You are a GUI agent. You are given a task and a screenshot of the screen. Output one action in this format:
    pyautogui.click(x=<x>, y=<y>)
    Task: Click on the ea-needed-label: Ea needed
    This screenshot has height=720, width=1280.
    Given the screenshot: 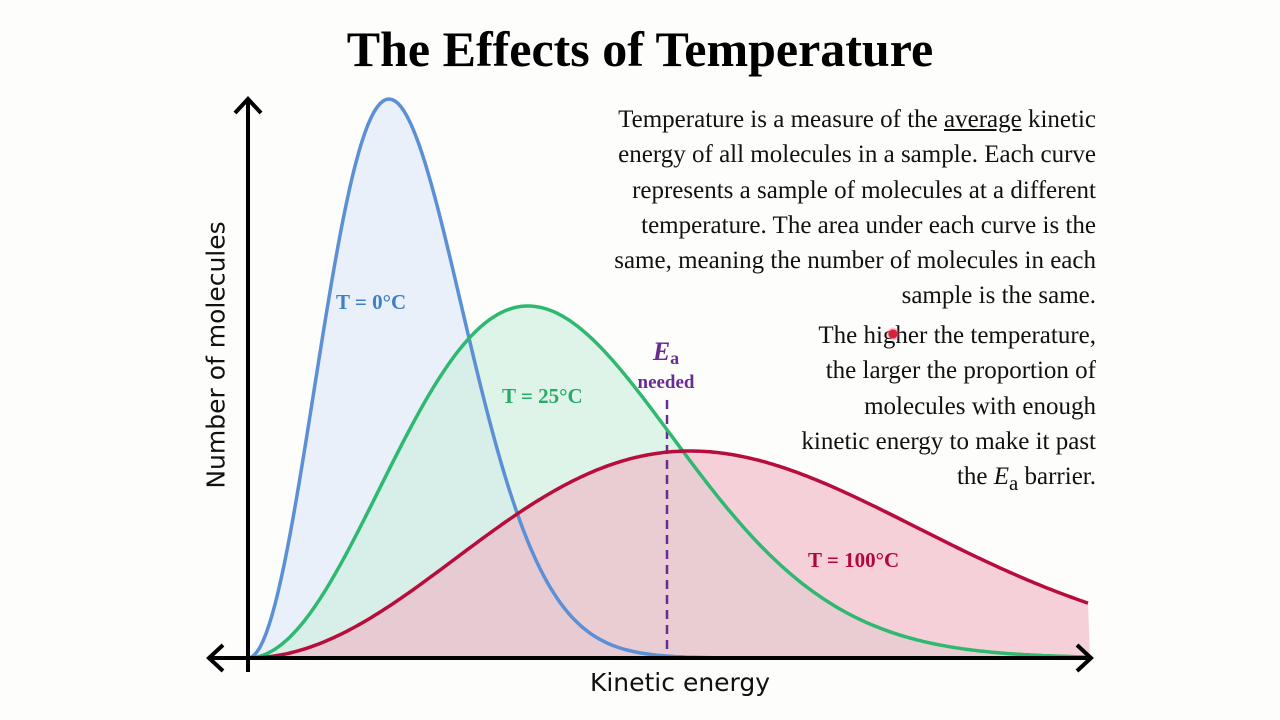 What is the action you would take?
    pyautogui.click(x=666, y=365)
    